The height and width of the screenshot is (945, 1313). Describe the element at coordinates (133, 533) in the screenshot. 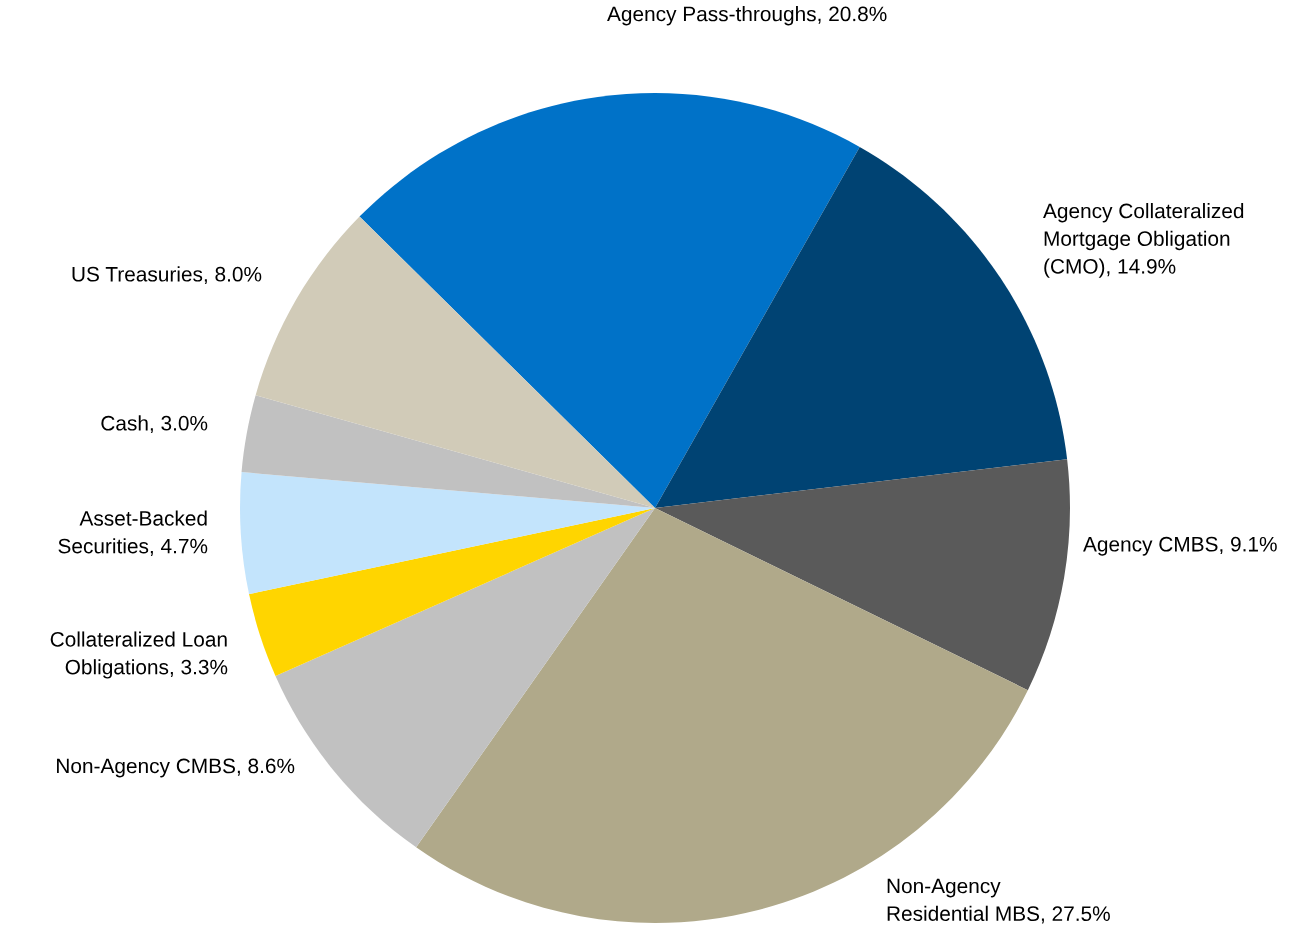

I see `slice-label: Asset-Backed Securities, 4.7%` at that location.